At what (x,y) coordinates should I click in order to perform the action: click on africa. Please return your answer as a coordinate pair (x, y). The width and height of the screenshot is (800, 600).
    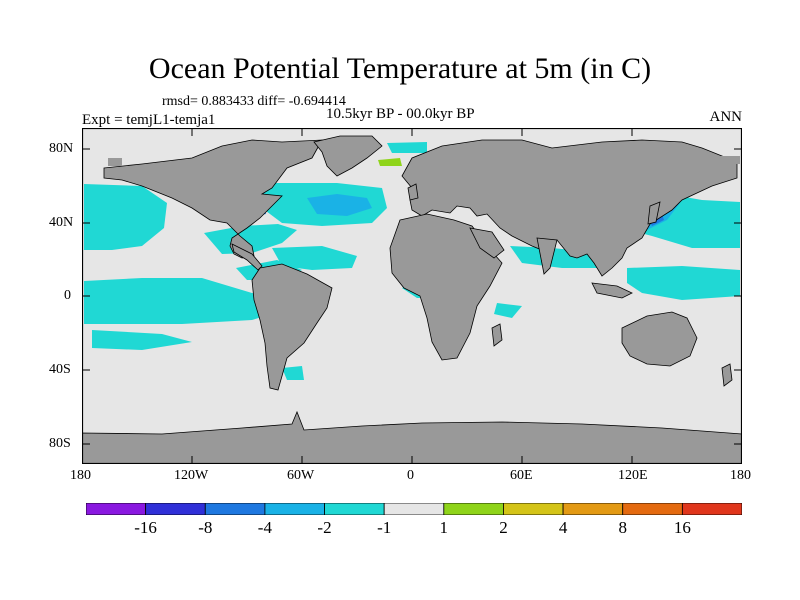
    Looking at the image, I should click on (446, 287).